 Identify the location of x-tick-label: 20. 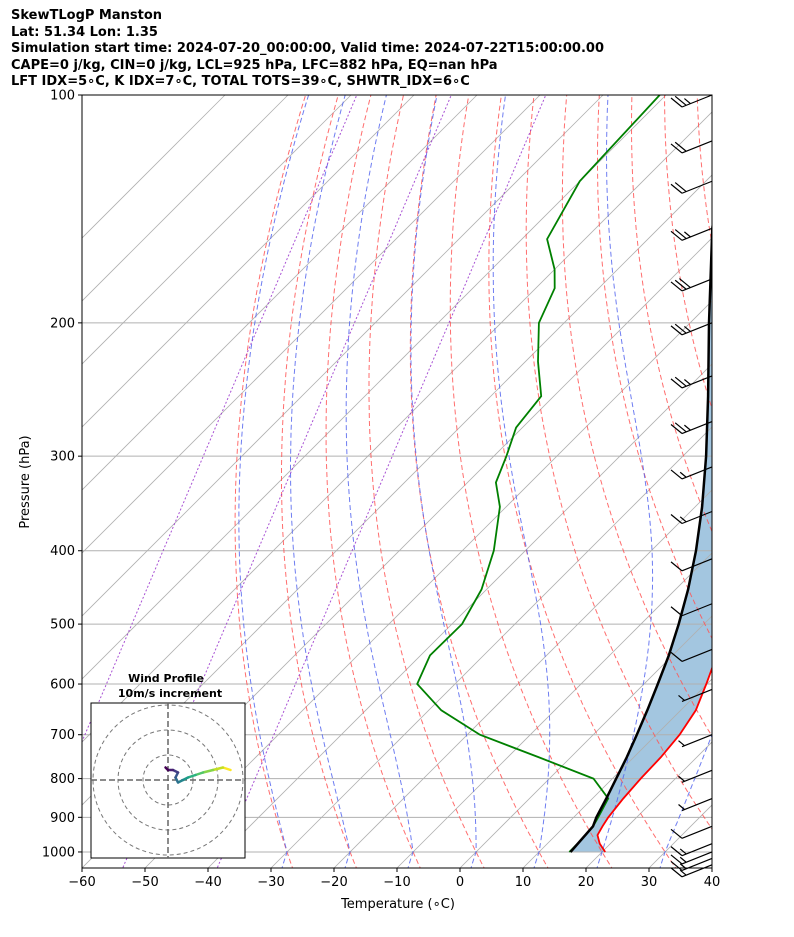
(586, 882).